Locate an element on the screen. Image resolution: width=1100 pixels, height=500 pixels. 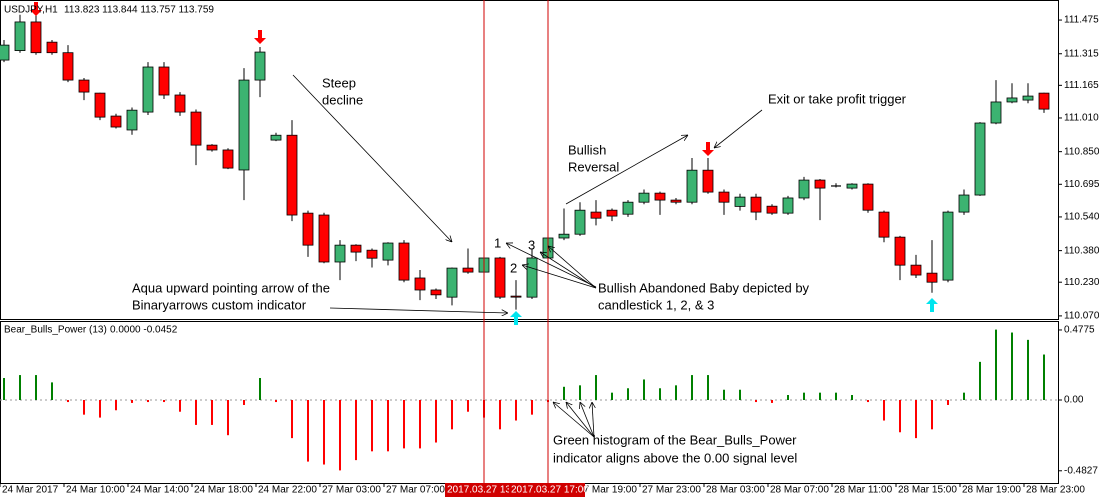
annotation: 1 is located at coordinates (497, 242).